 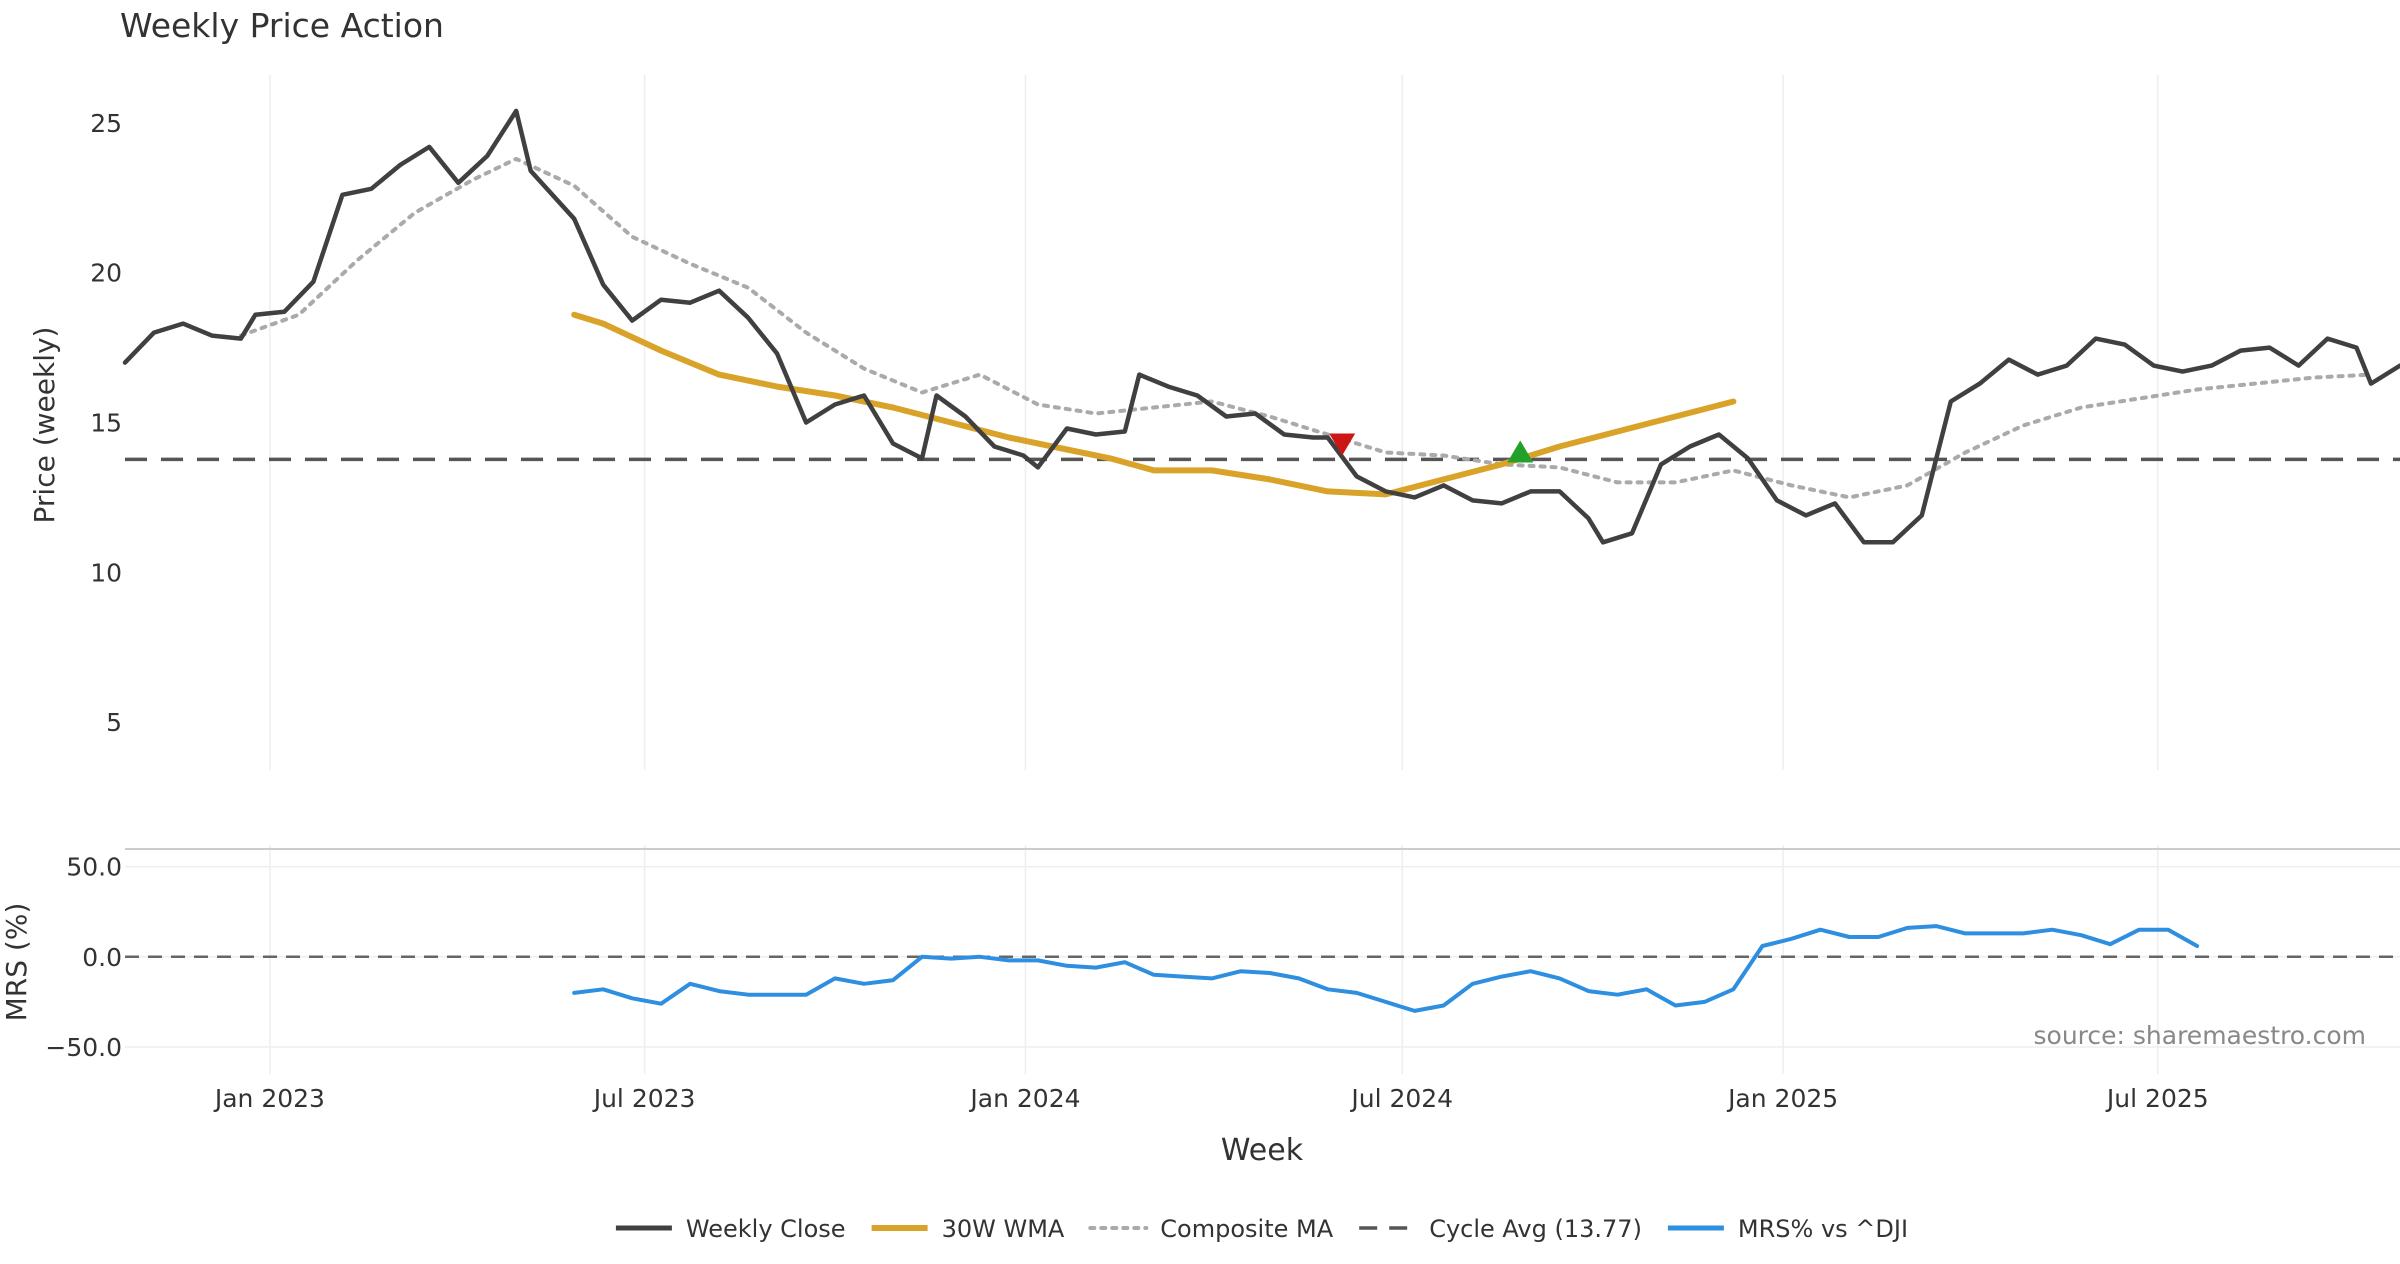 I want to click on mrs-y-tick-label: 0.0, so click(x=102, y=957).